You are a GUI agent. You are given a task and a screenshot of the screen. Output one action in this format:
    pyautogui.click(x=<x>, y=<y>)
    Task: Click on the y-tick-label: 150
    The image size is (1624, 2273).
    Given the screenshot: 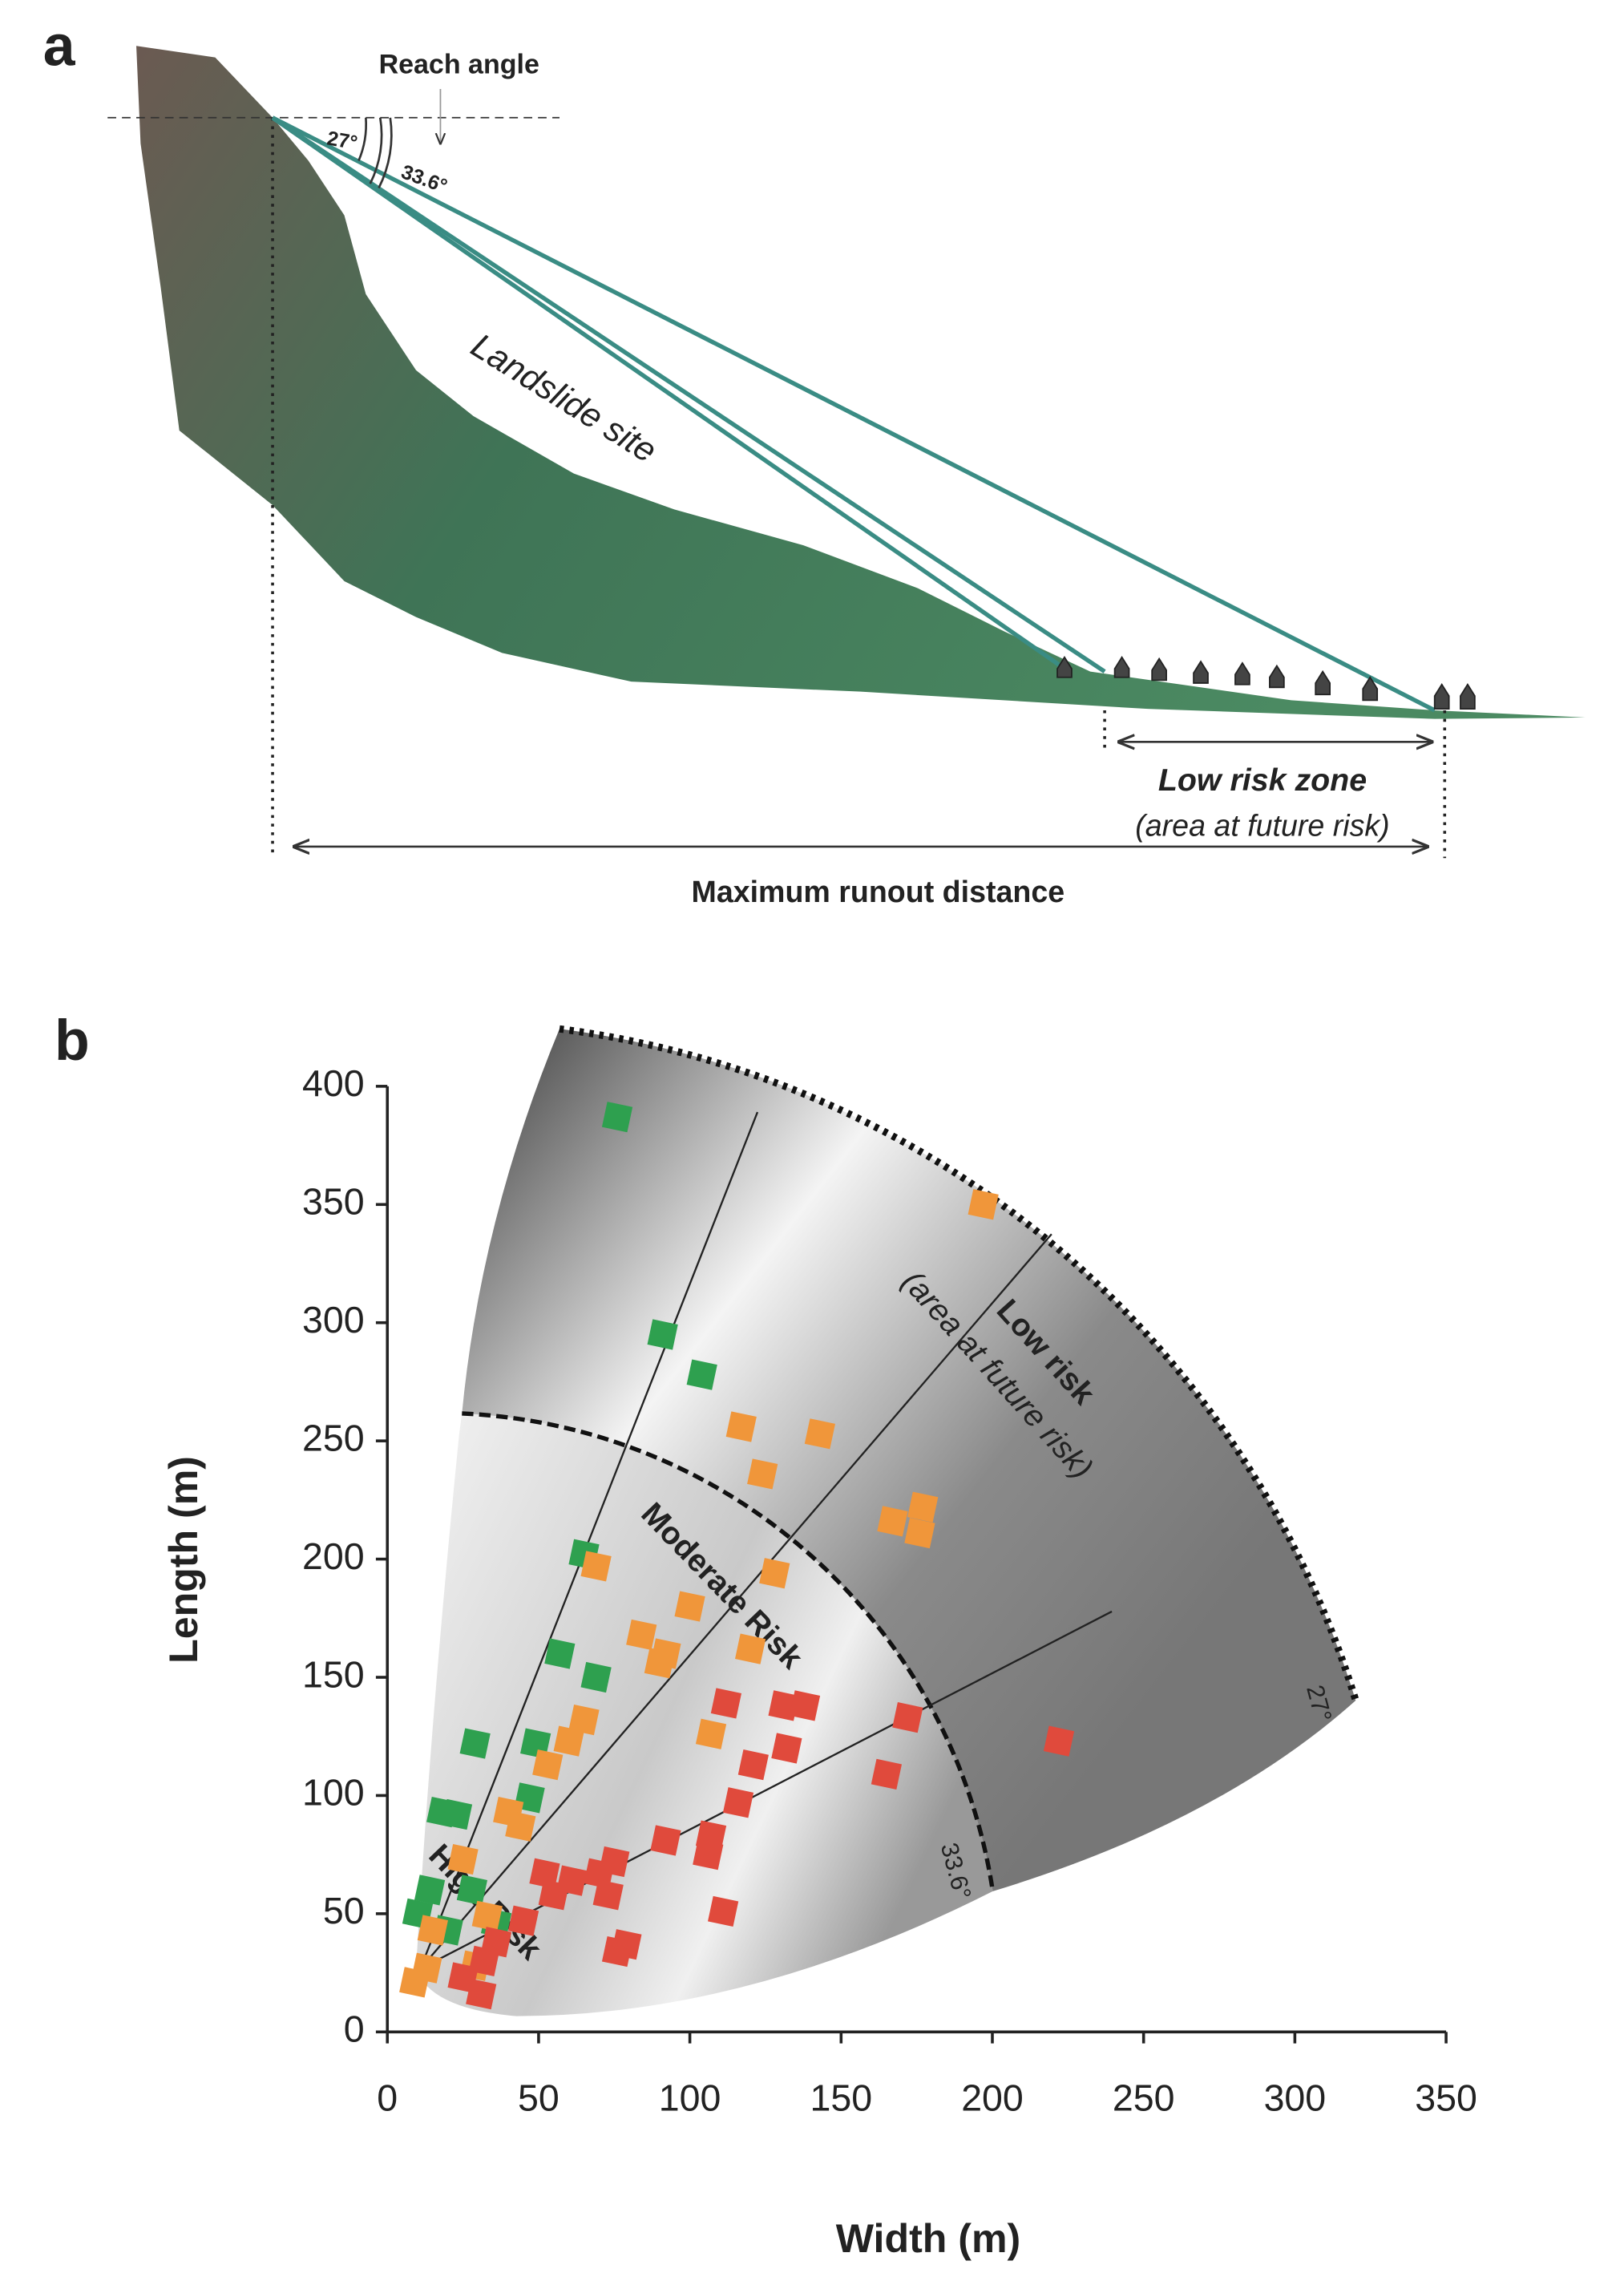 What is the action you would take?
    pyautogui.click(x=333, y=1674)
    